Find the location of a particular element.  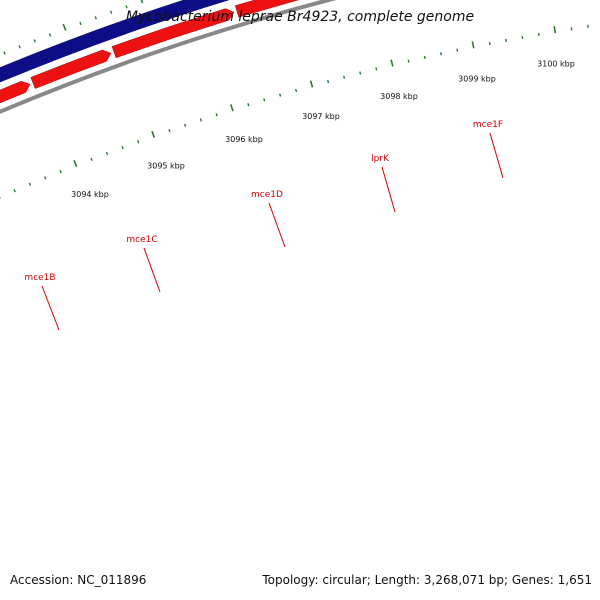

gene-label: lprK is located at coordinates (380, 159).